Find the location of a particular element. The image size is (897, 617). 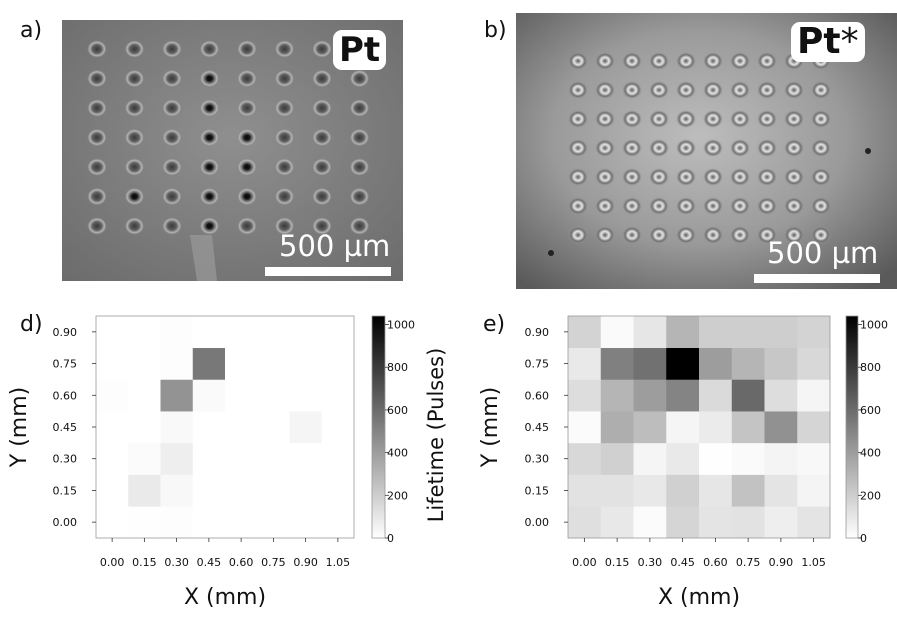

x-tick-label: 0.15 is located at coordinates (617, 562).